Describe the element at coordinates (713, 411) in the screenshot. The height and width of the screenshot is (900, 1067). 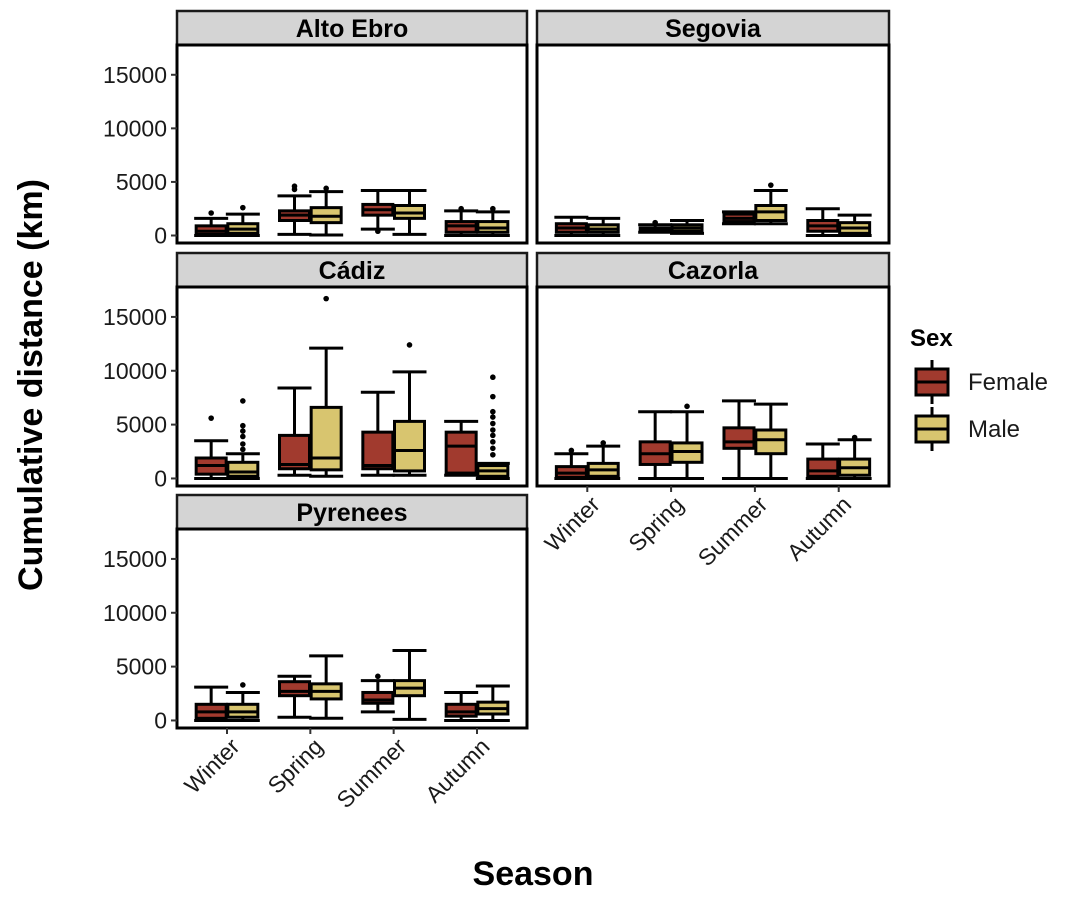
I see `panel-cazorla: Cazorla Winter Spring Summer Autumn` at that location.